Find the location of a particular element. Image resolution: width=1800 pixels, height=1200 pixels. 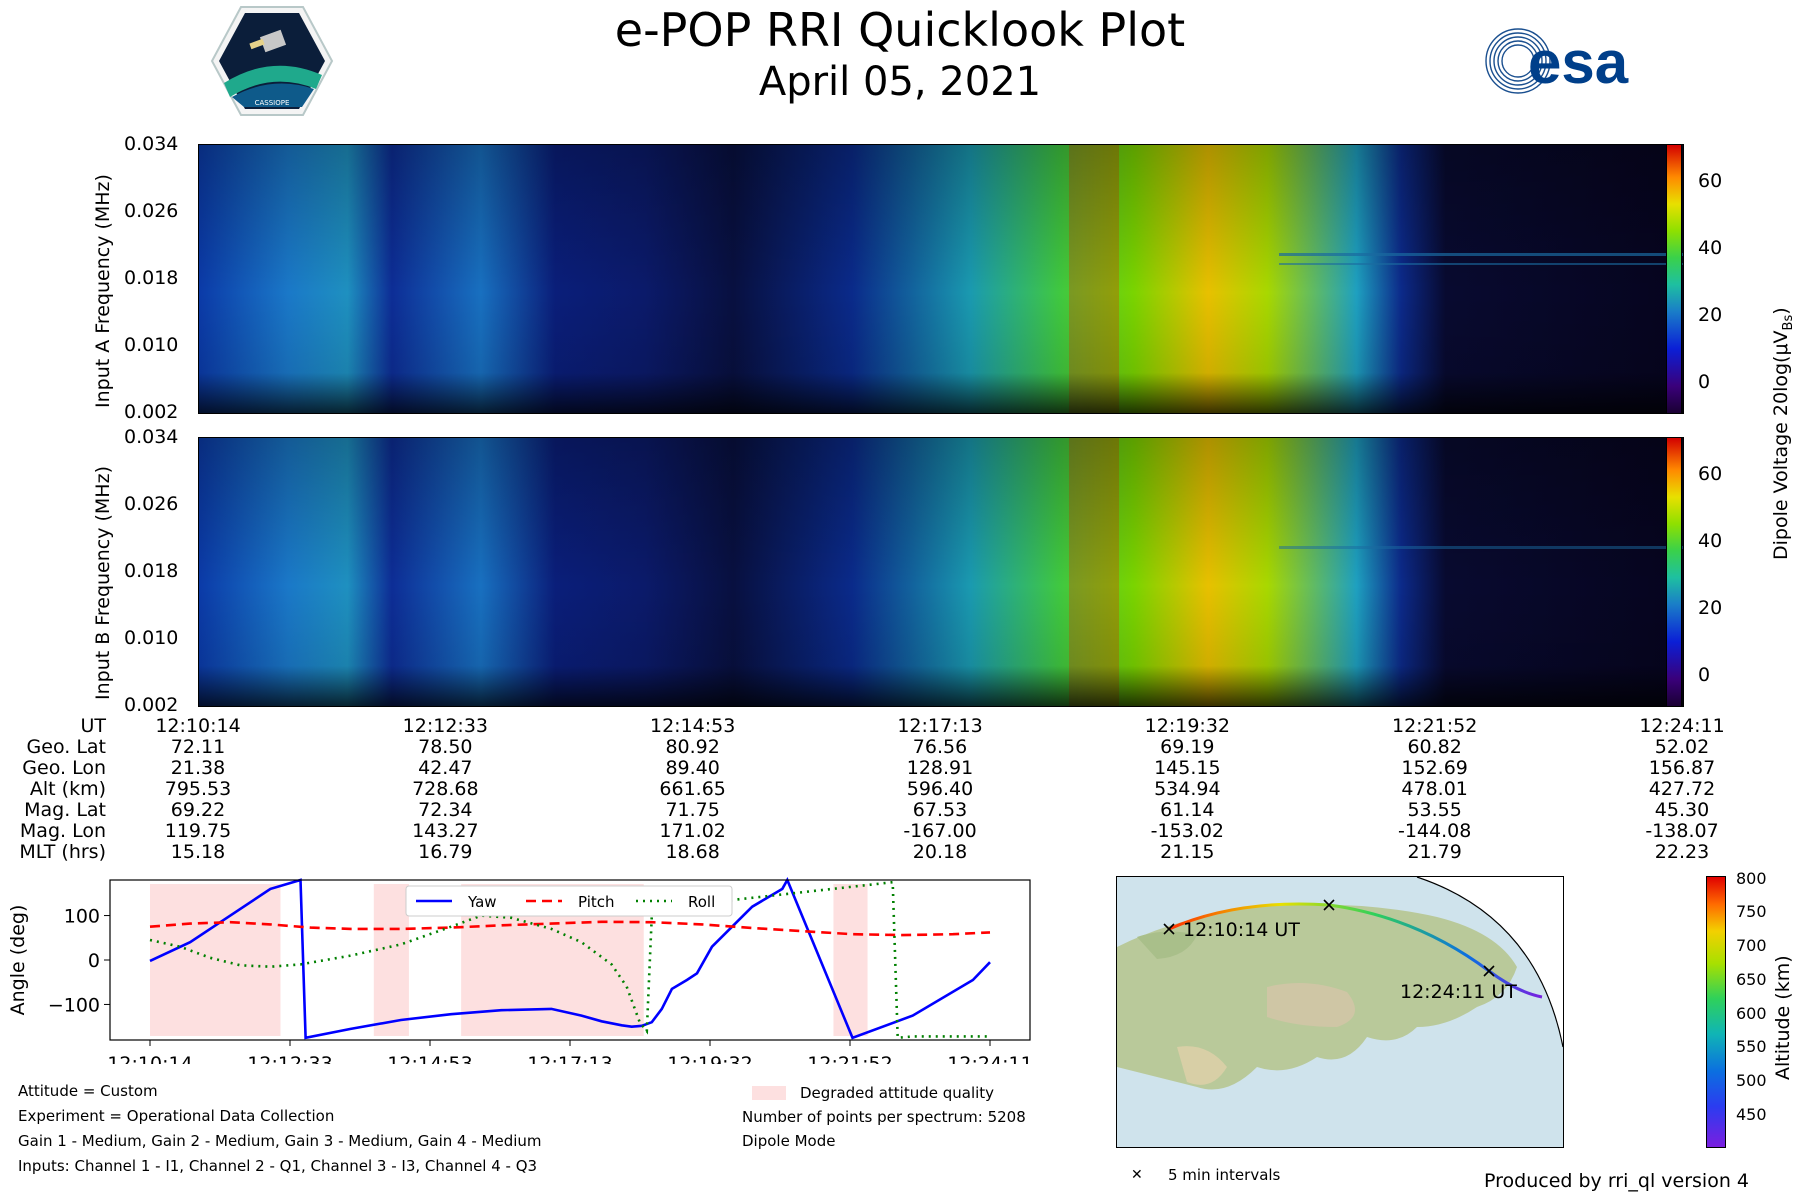

ephem-label: Mag. Lat is located at coordinates (65, 810).